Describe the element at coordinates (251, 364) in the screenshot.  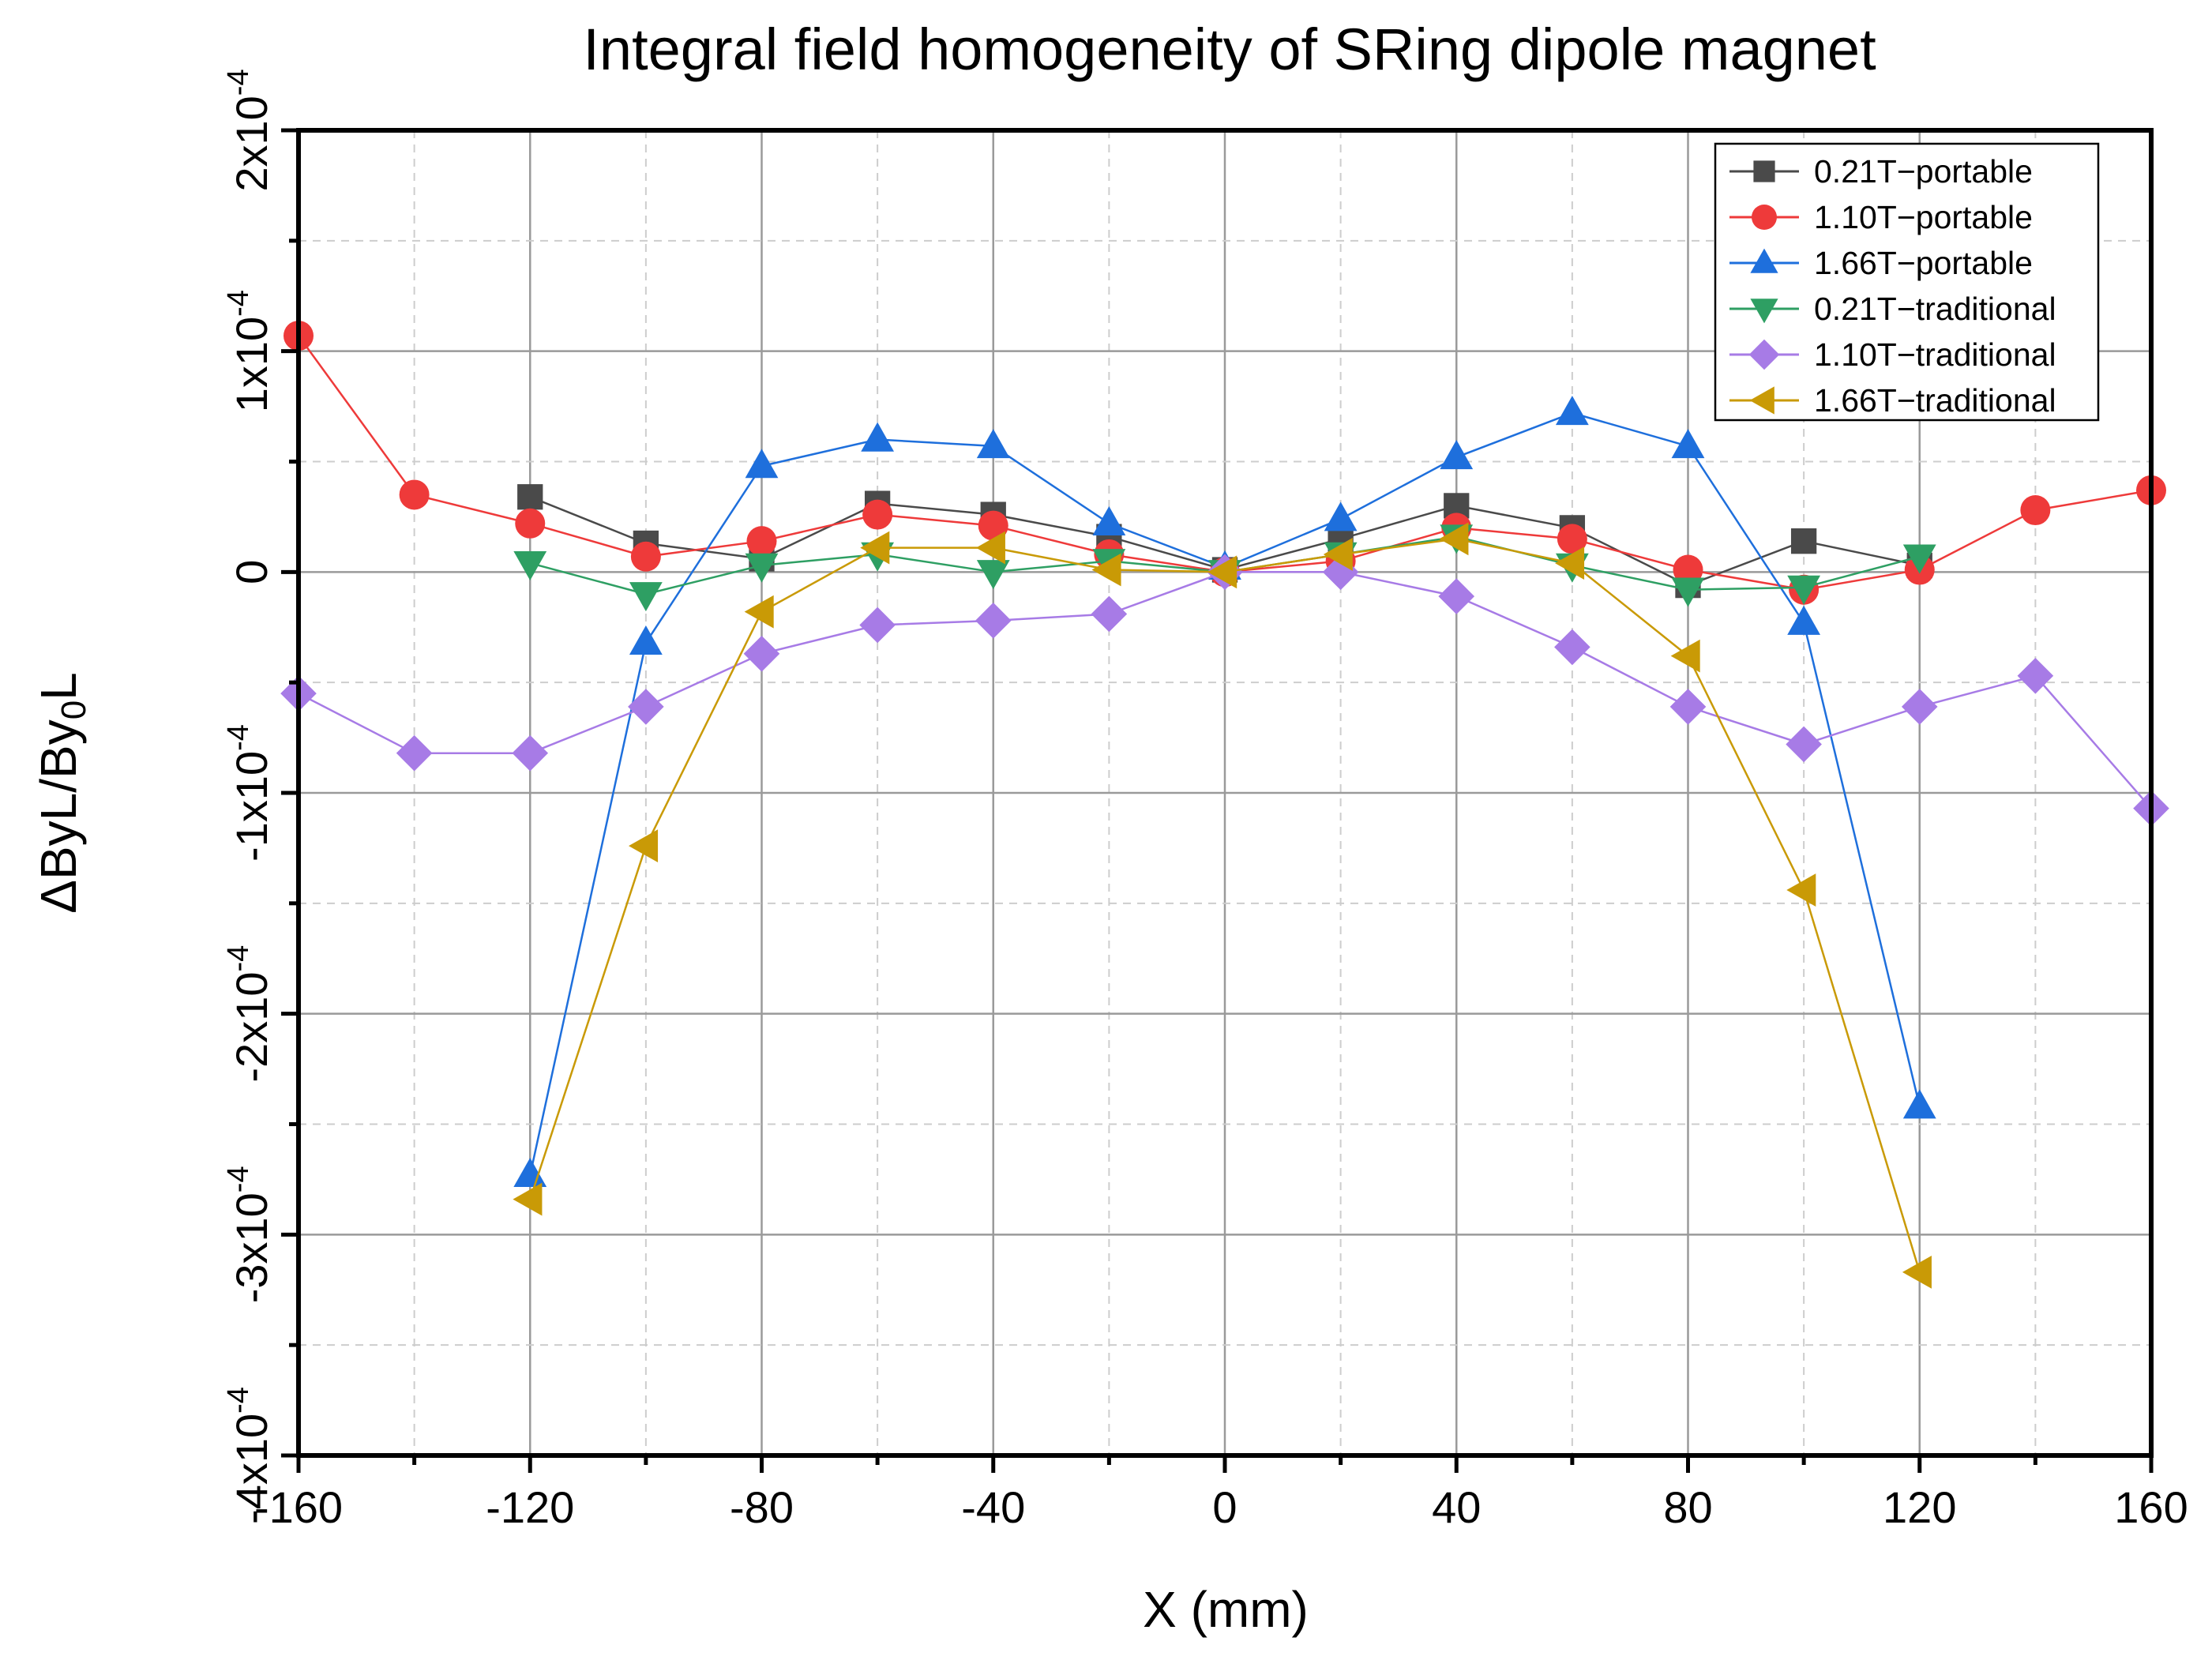
I see `y-tick-mantissa: 1x10` at that location.